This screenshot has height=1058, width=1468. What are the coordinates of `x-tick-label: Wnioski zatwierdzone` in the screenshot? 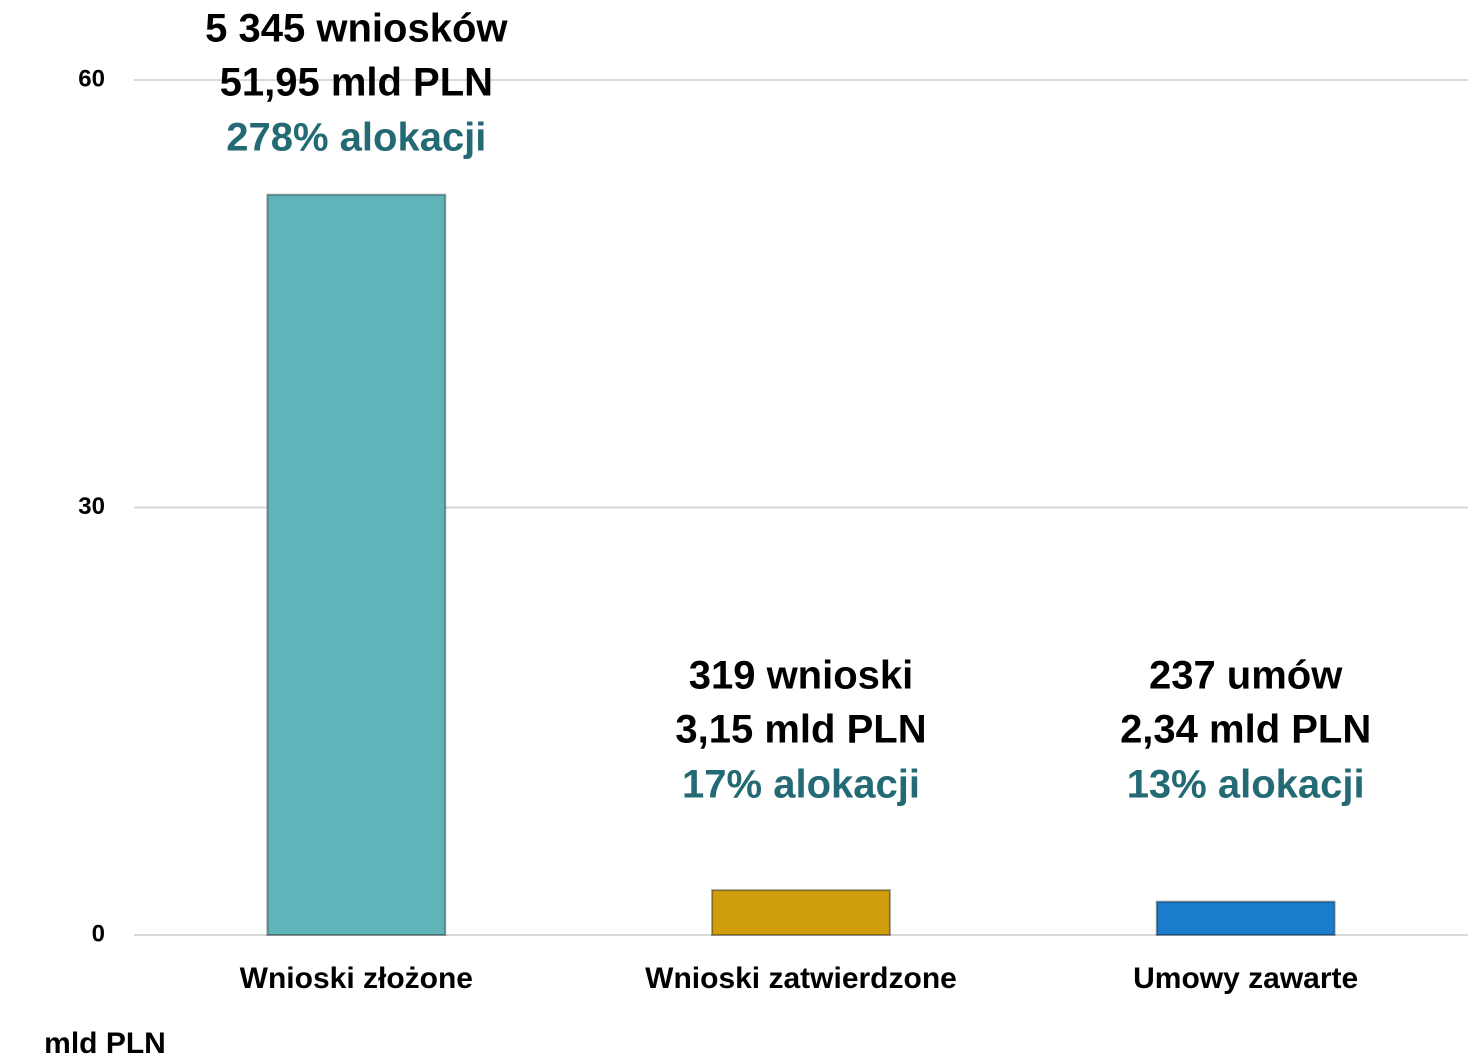 It's located at (801, 978).